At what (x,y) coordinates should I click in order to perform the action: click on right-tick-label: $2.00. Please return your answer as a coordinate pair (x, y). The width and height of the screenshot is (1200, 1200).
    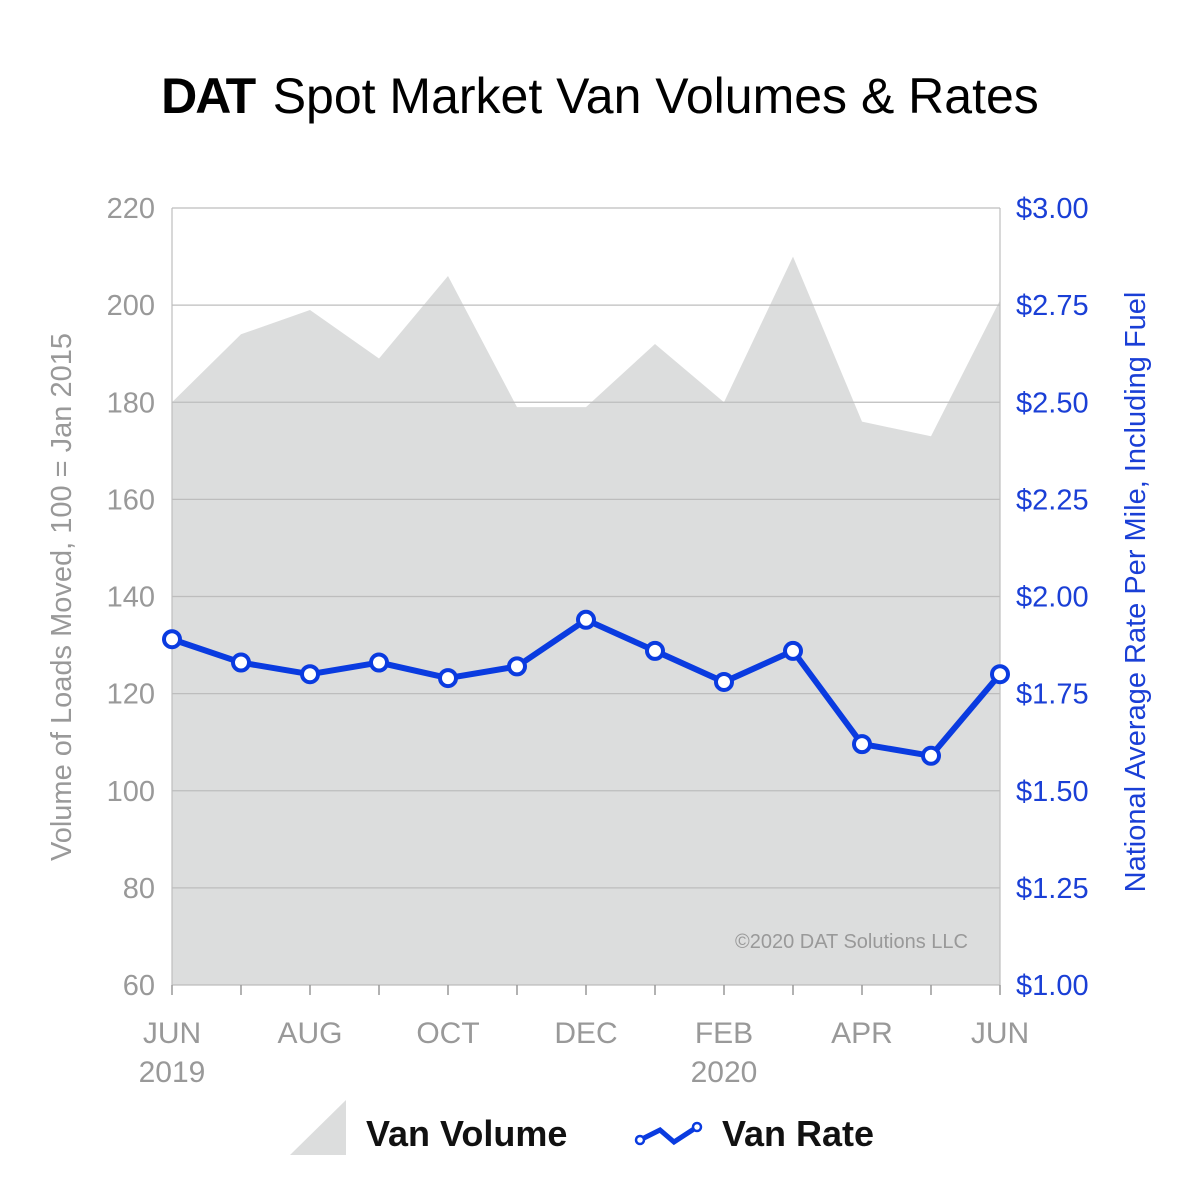
    Looking at the image, I should click on (1052, 598).